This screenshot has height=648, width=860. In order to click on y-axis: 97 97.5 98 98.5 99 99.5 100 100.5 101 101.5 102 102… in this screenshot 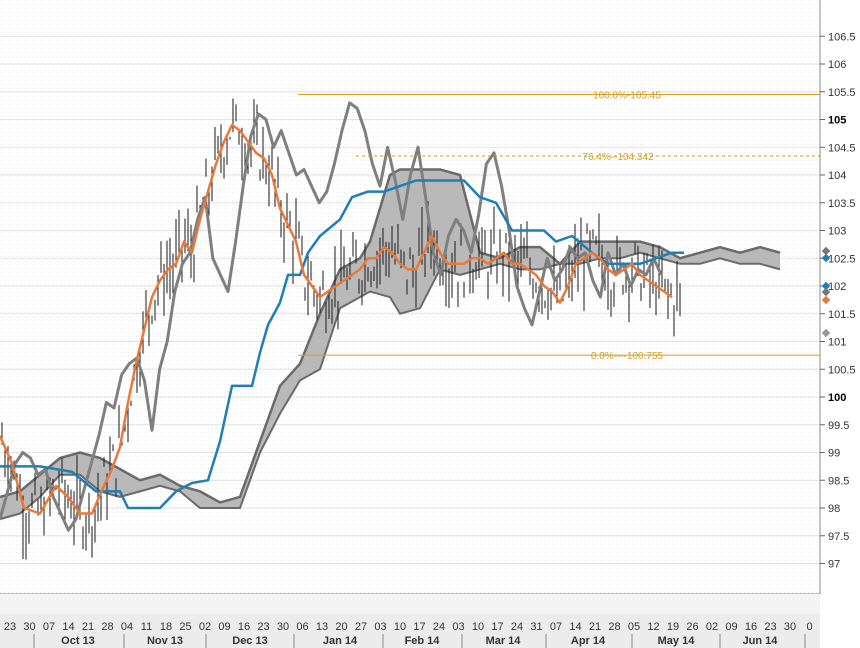, I will do `click(837, 297)`.